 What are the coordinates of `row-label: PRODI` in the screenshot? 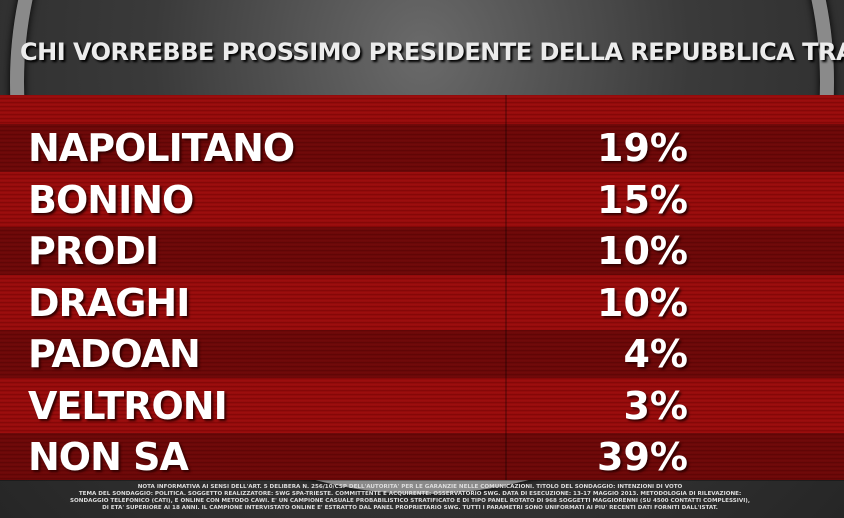 It's located at (93, 251).